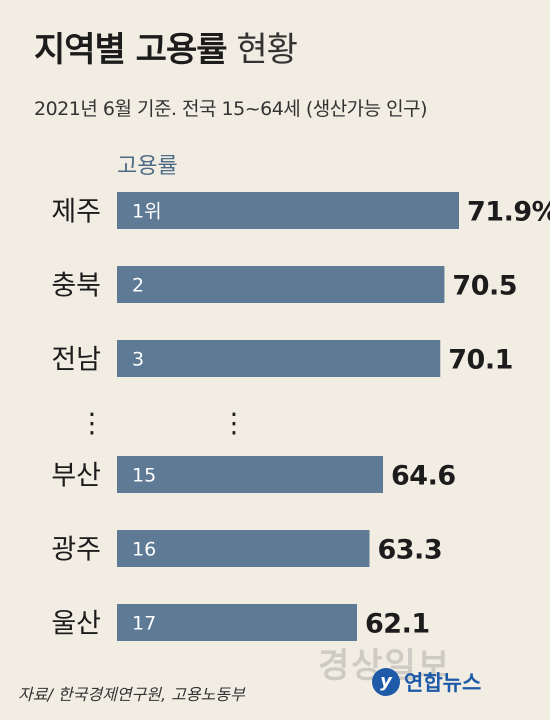 The height and width of the screenshot is (720, 550). Describe the element at coordinates (480, 360) in the screenshot. I see `value-label: 70.1` at that location.